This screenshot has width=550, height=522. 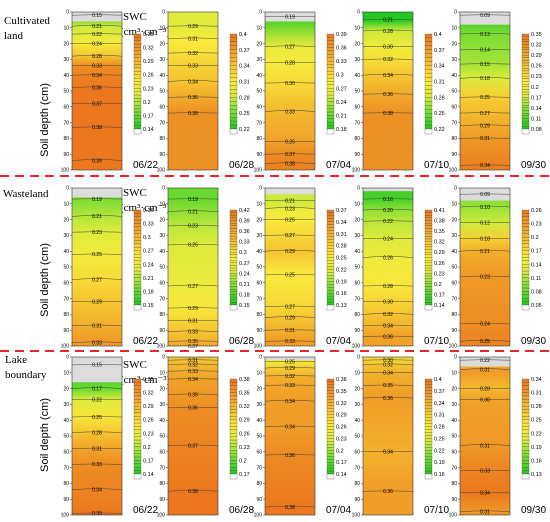 What do you see at coordinates (97, 89) in the screenshot?
I see `contour-label-r0c0-7: 0.36` at bounding box center [97, 89].